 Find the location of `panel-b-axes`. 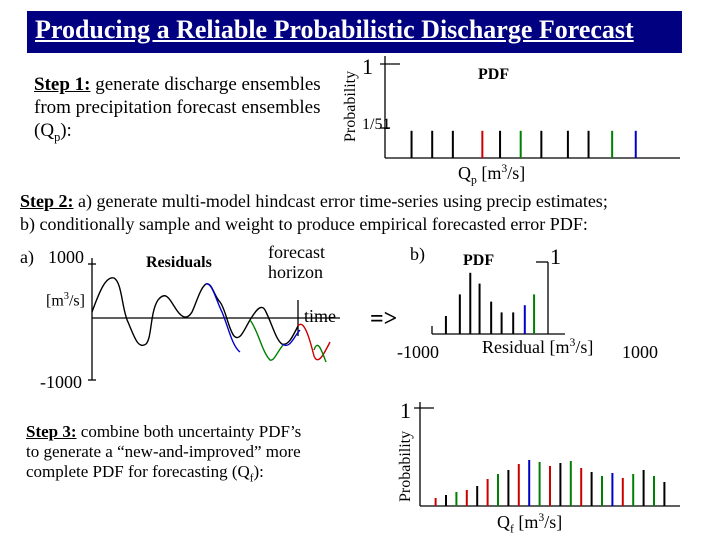

panel-b-axes is located at coordinates (498, 298).